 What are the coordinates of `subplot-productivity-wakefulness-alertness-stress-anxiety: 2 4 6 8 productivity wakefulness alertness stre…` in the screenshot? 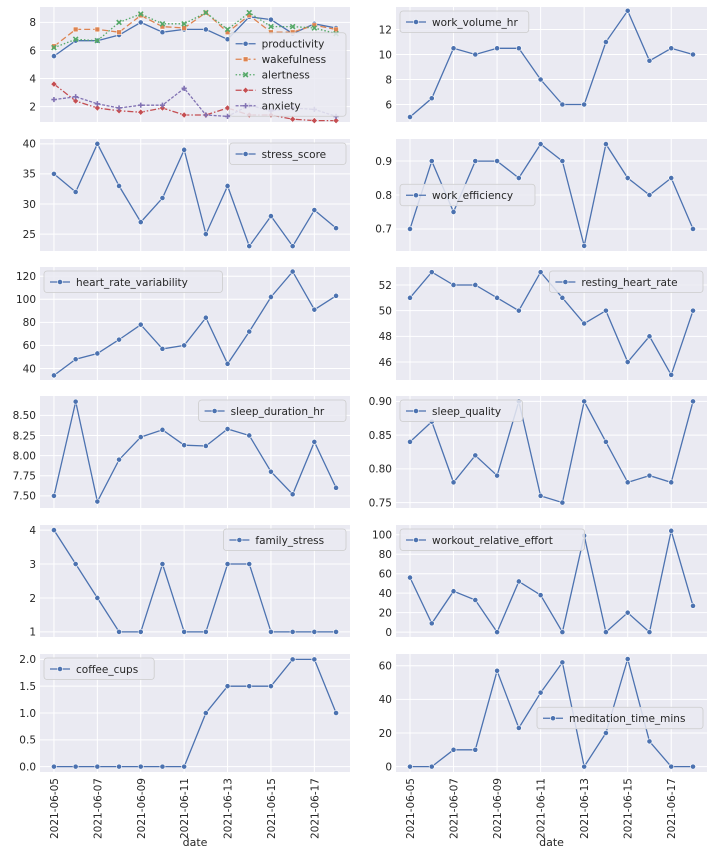 It's located at (189, 65).